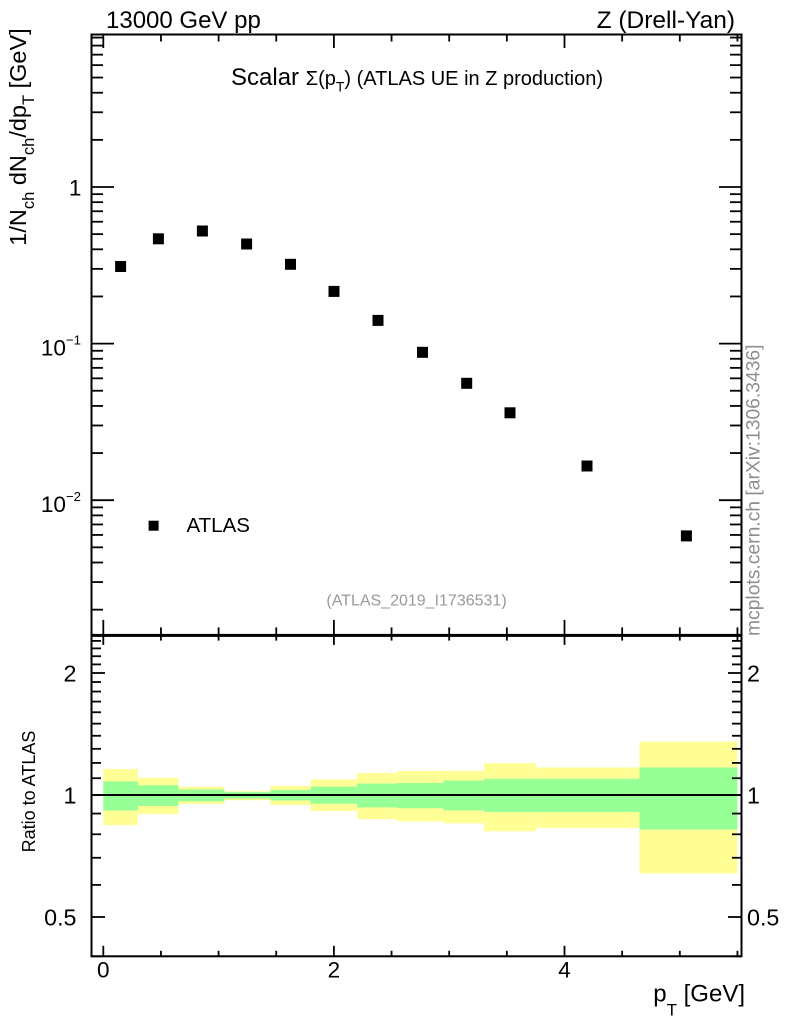  What do you see at coordinates (416, 601) in the screenshot?
I see `svg-text: (ATLAS_2019_I1736531)` at bounding box center [416, 601].